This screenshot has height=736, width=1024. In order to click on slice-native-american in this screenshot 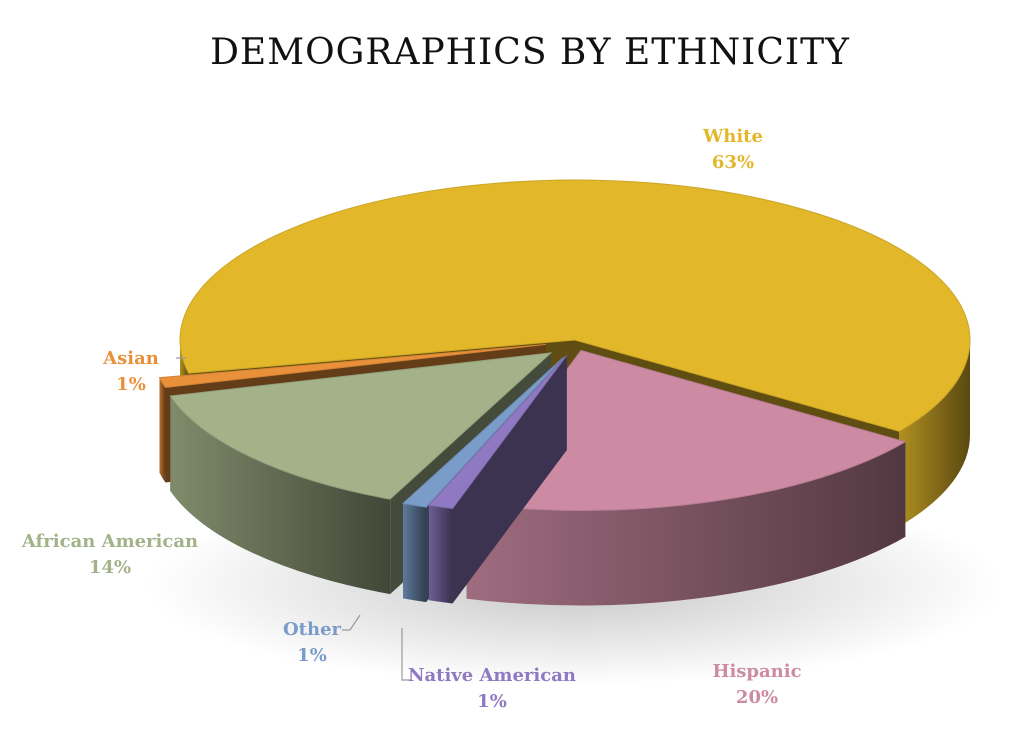, I will do `click(498, 479)`.